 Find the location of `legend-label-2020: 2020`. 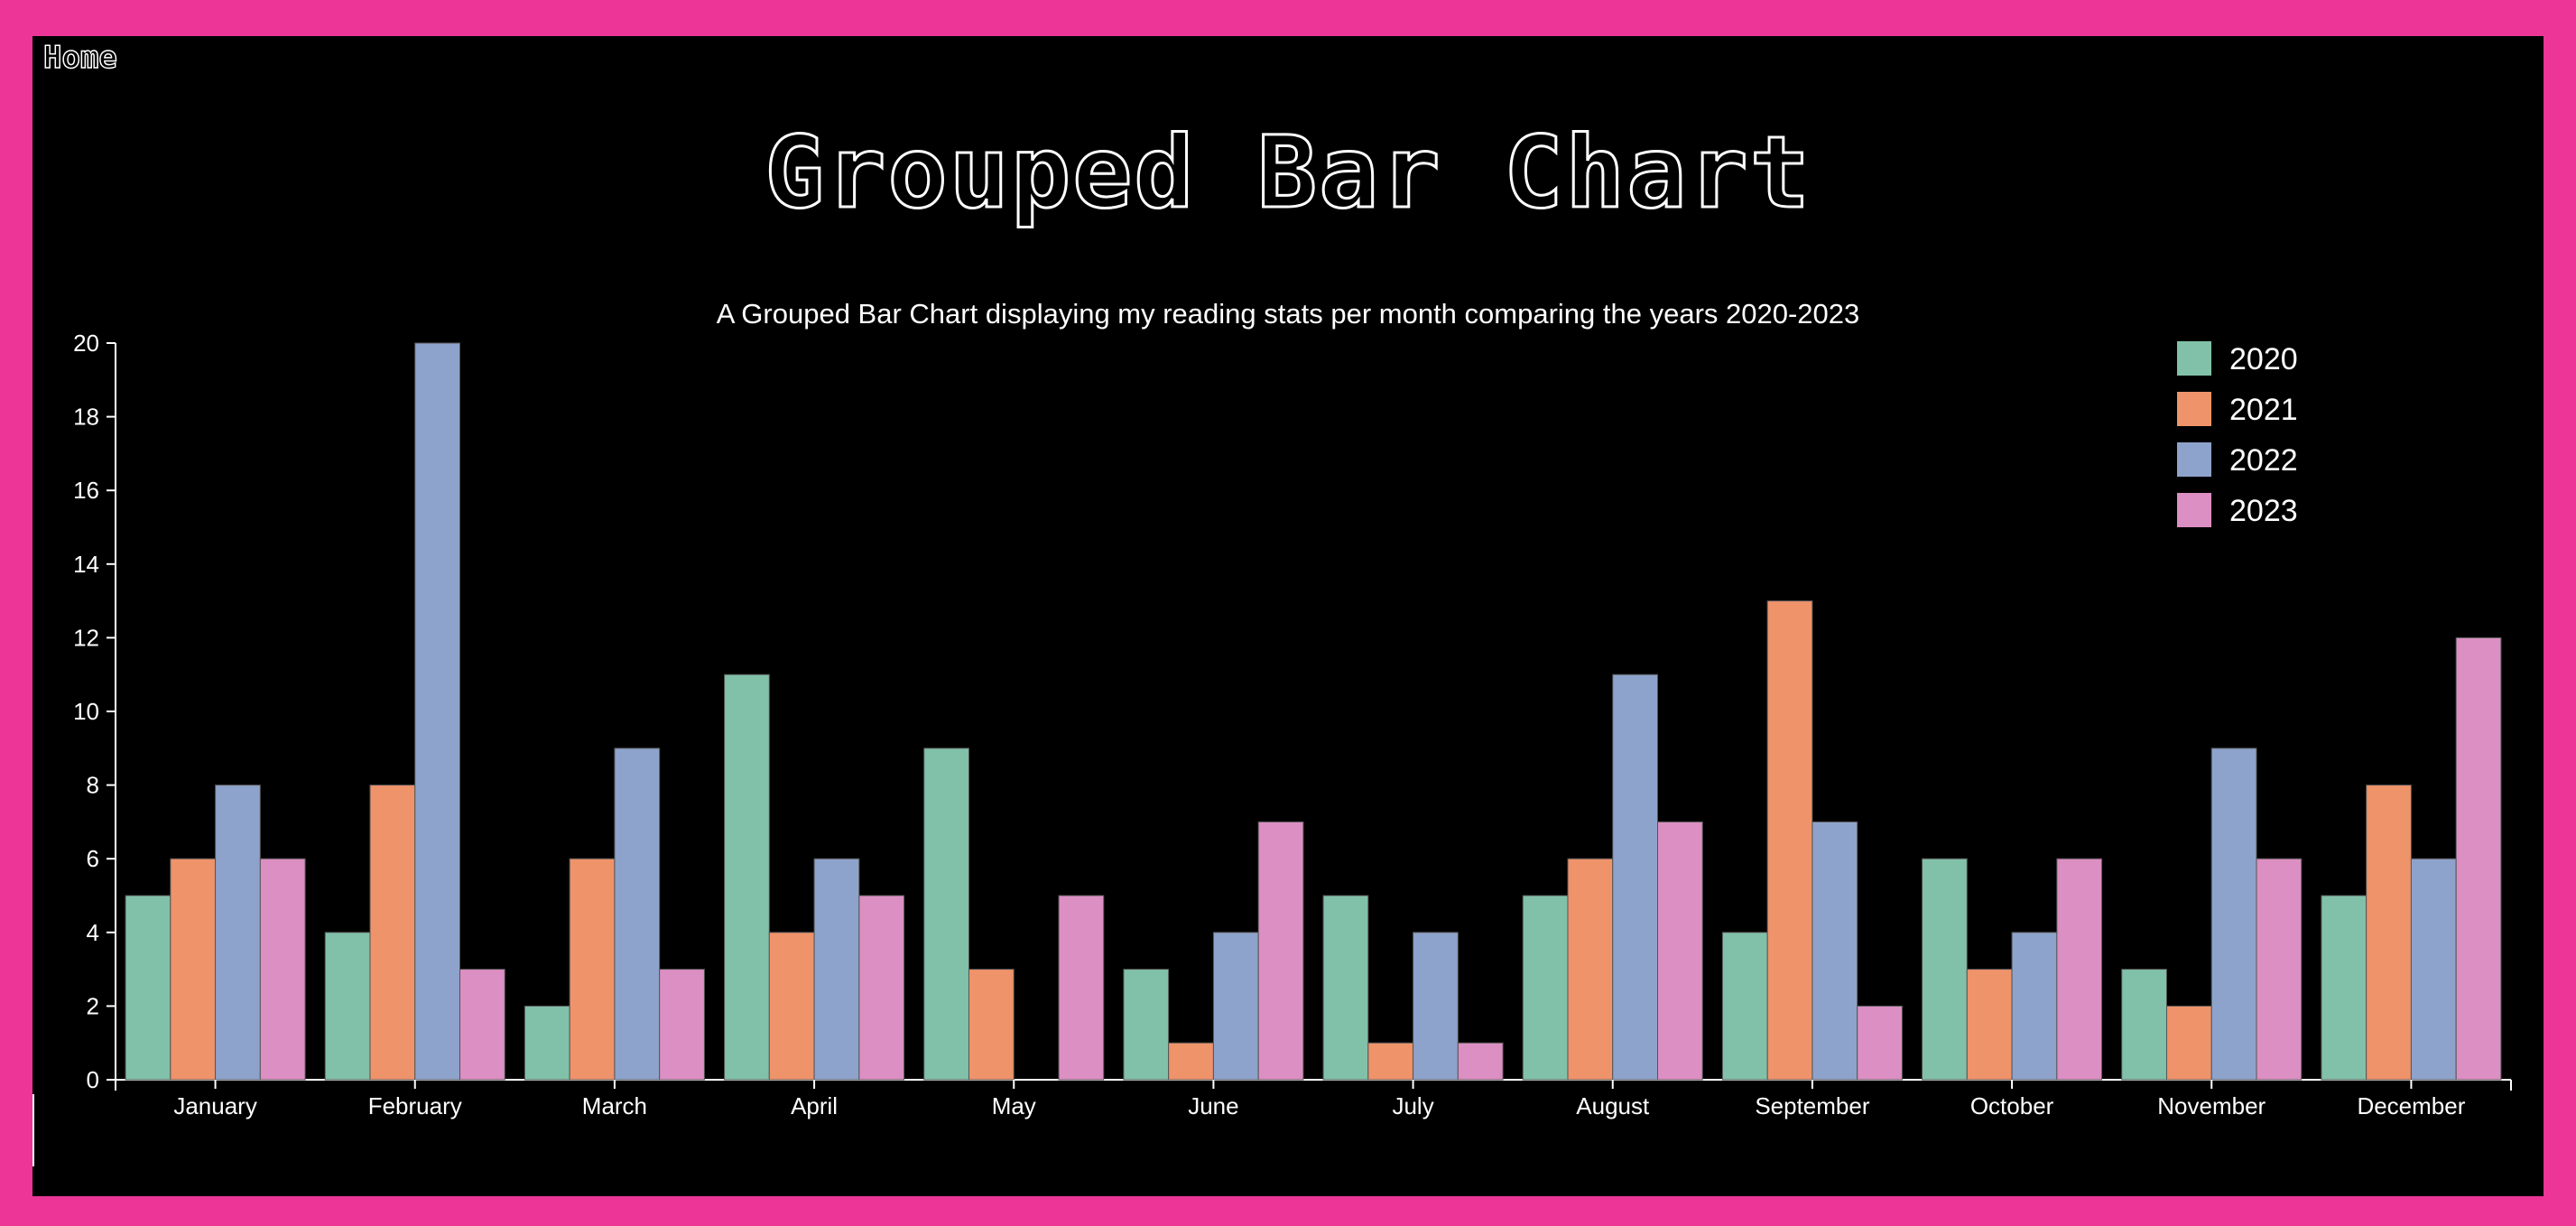

legend-label-2020: 2020 is located at coordinates (2263, 359).